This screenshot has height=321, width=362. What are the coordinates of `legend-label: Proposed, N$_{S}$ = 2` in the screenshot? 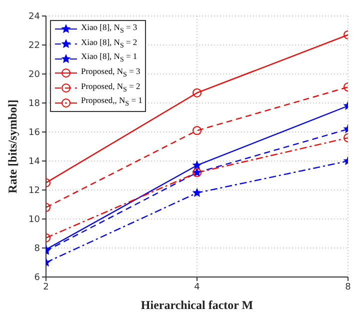 It's located at (110, 87).